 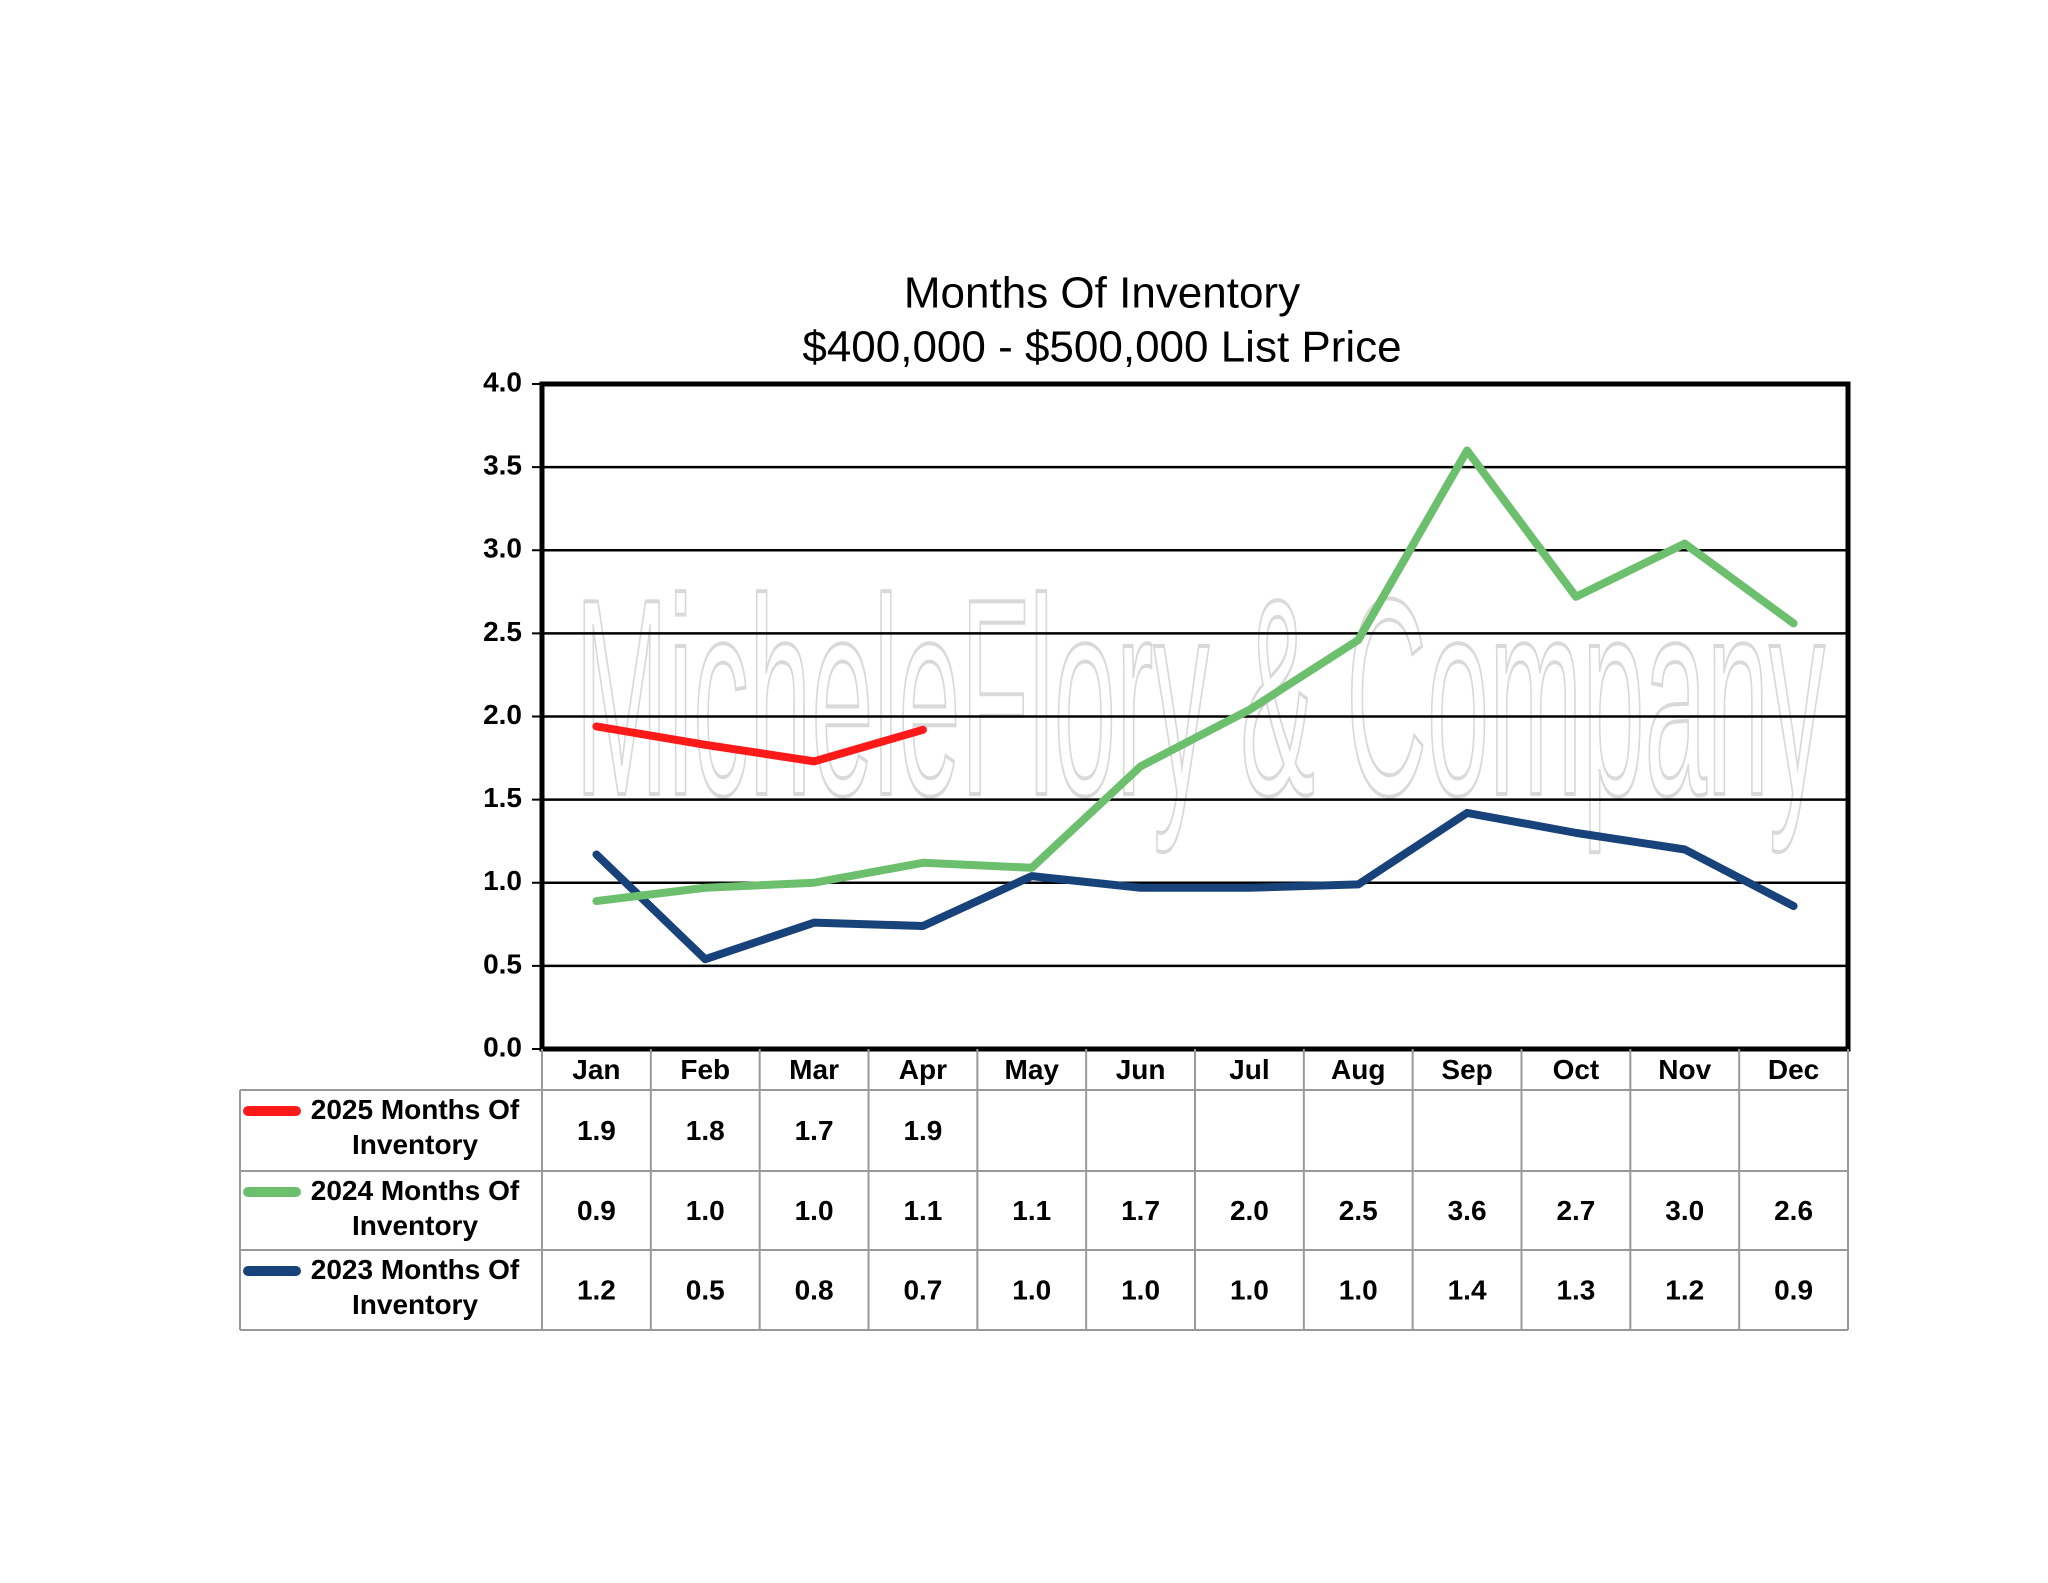 What do you see at coordinates (923, 1069) in the screenshot?
I see `x-tick-label: Apr` at bounding box center [923, 1069].